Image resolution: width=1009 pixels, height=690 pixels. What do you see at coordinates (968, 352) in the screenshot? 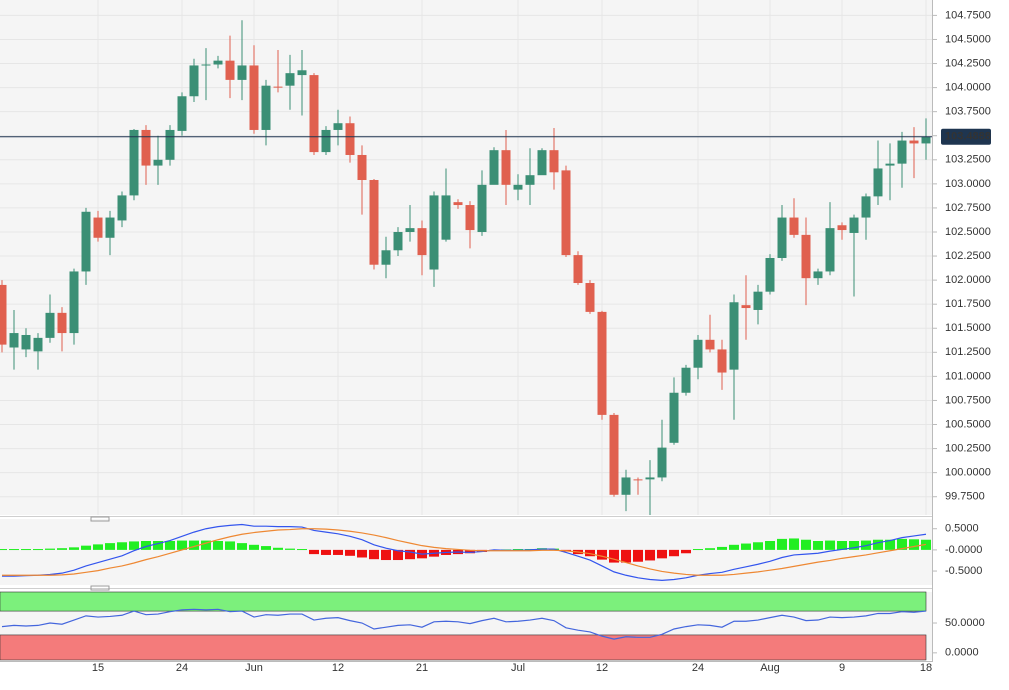
I see `y-tick-label: 101.2500` at bounding box center [968, 352].